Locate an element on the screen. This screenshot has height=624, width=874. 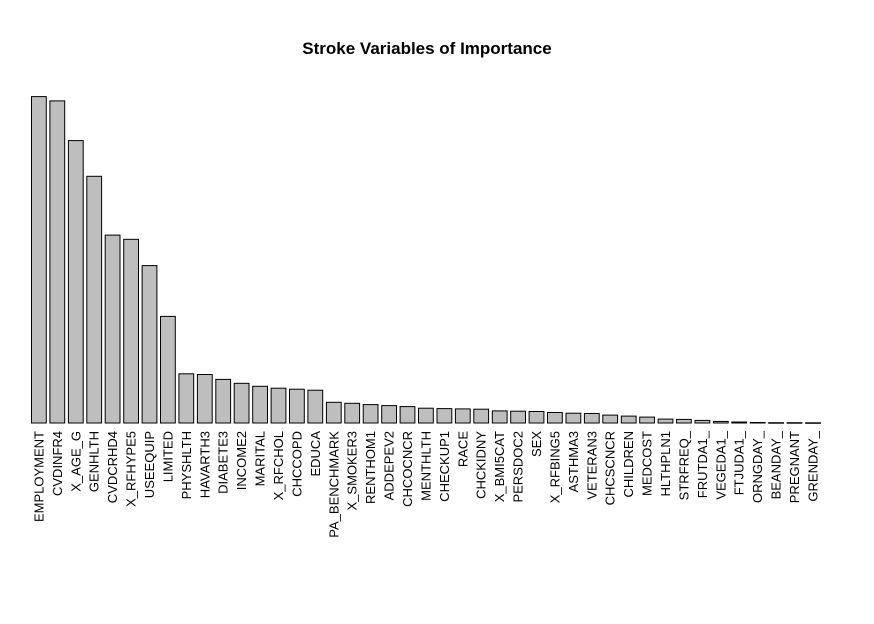
bar-beanday is located at coordinates (776, 423).